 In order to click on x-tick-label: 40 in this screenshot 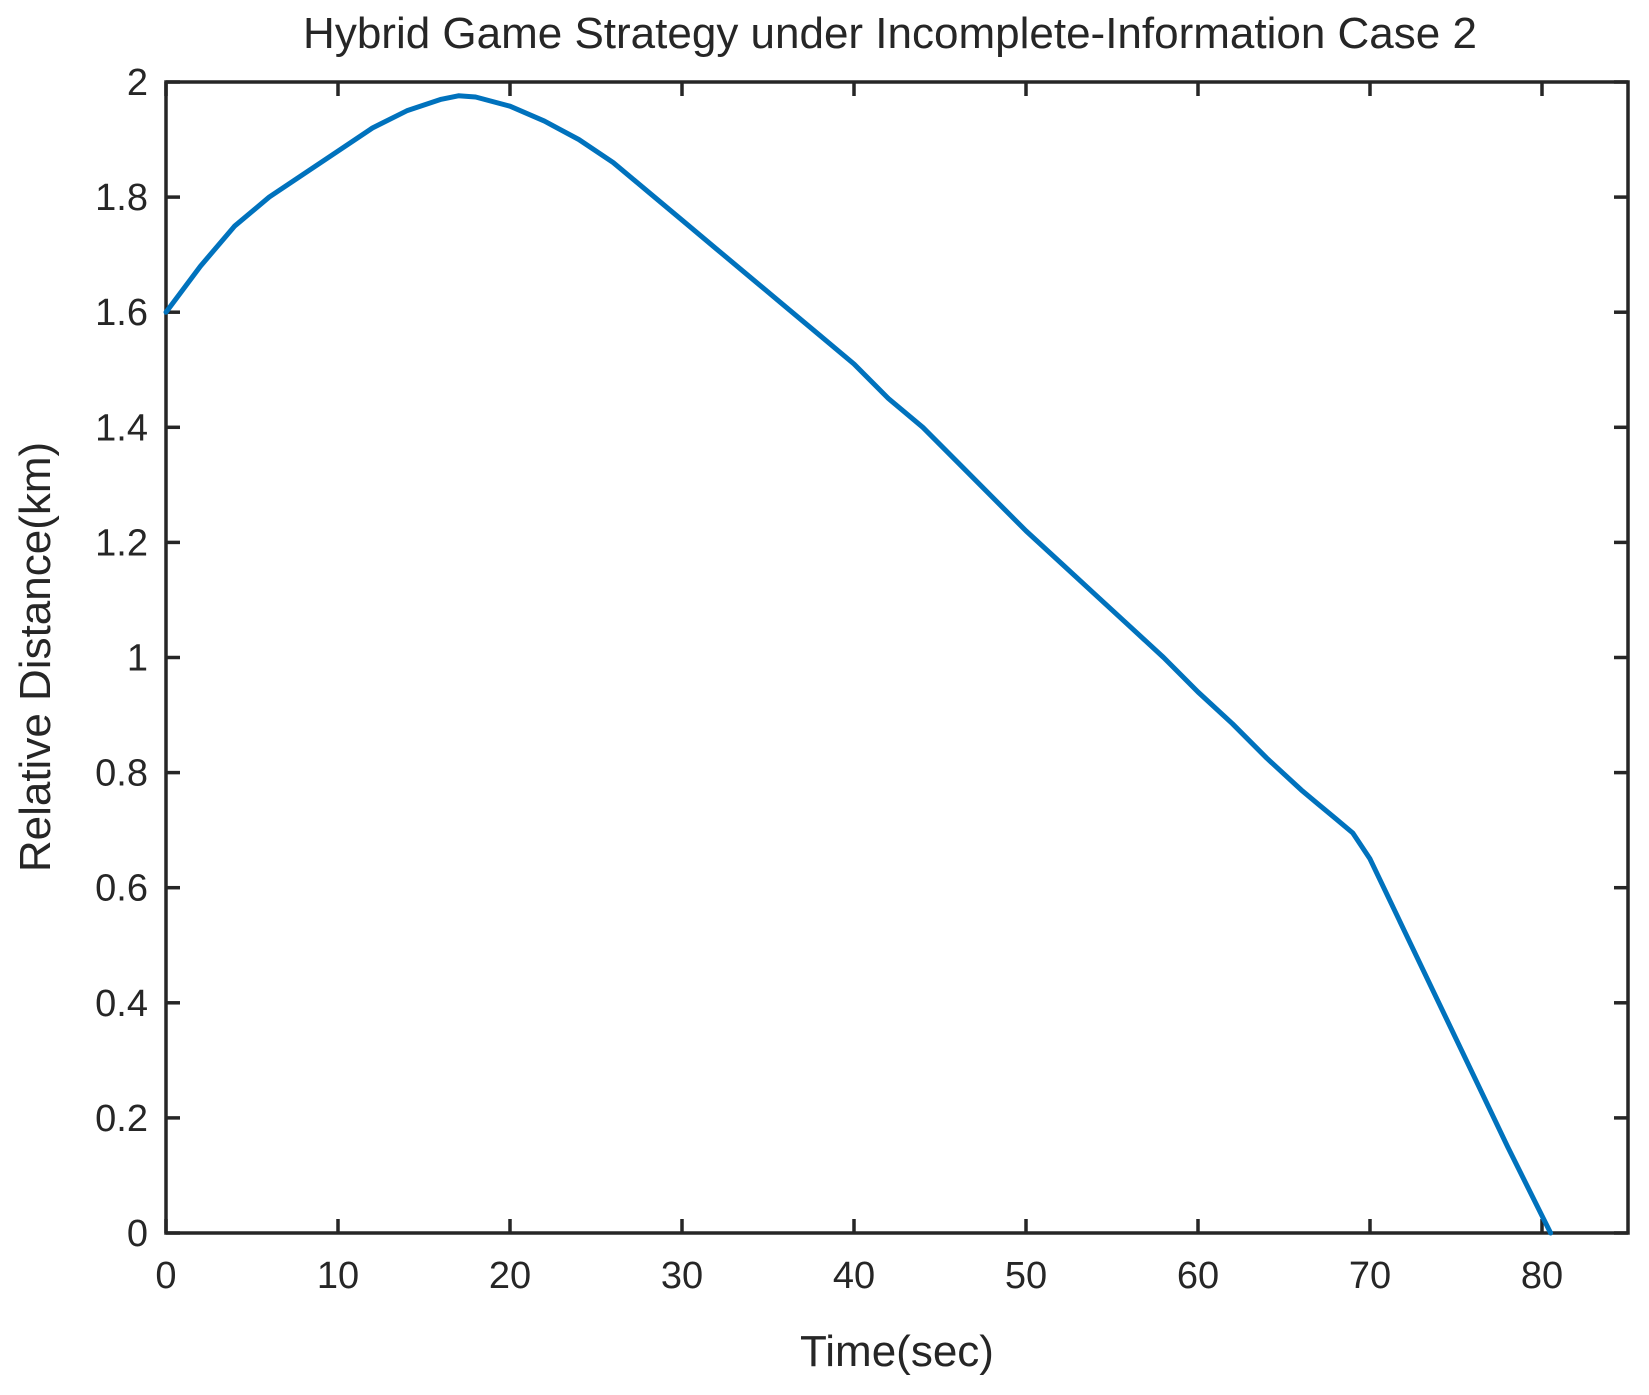, I will do `click(854, 1276)`.